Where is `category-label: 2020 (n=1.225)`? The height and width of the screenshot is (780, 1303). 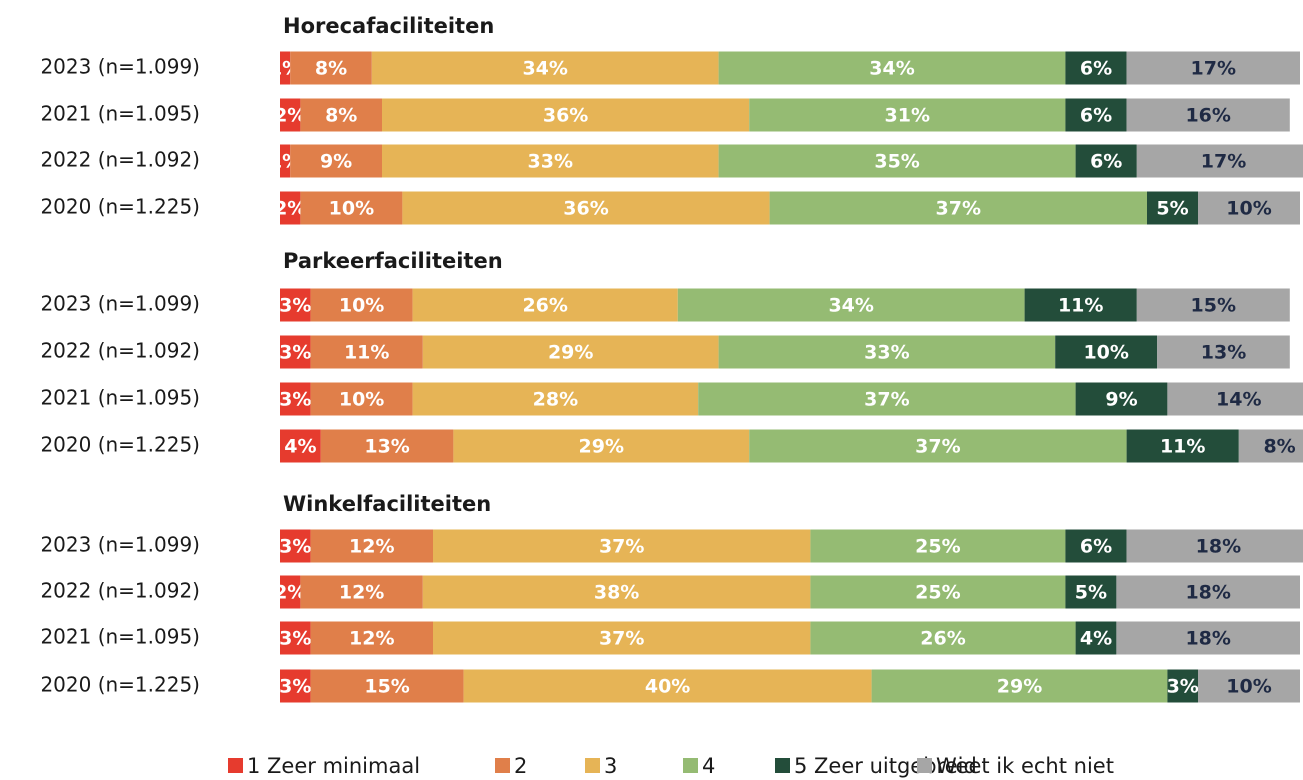 category-label: 2020 (n=1.225) is located at coordinates (120, 445).